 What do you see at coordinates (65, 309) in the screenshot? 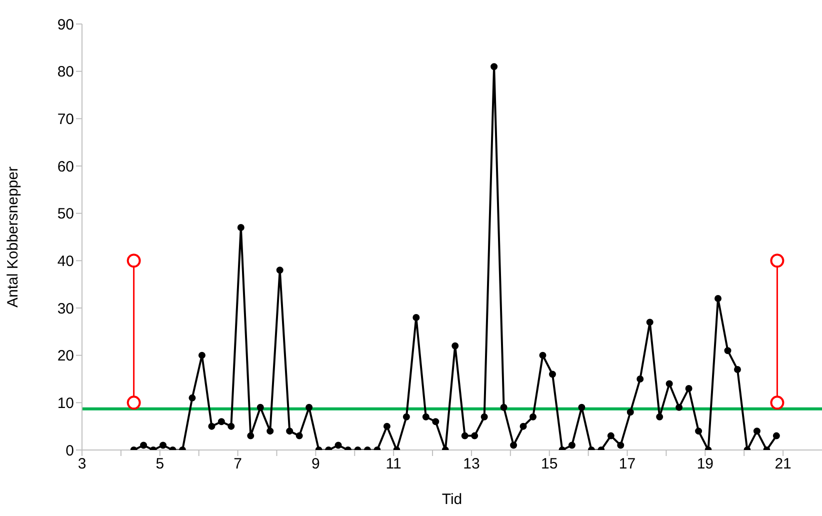
I see `y-tick-label: 30` at bounding box center [65, 309].